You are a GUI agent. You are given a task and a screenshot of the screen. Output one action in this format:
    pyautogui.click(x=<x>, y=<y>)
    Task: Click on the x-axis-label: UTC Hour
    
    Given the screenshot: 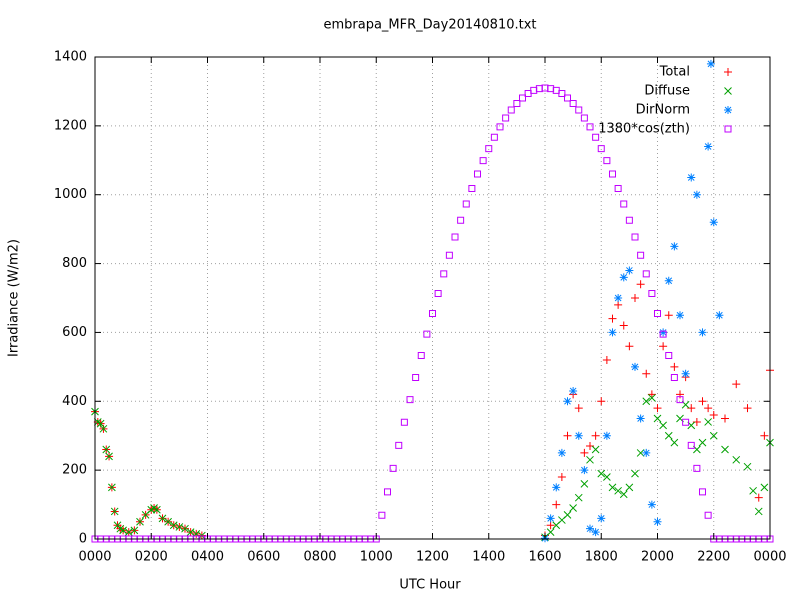 What is the action you would take?
    pyautogui.click(x=430, y=585)
    